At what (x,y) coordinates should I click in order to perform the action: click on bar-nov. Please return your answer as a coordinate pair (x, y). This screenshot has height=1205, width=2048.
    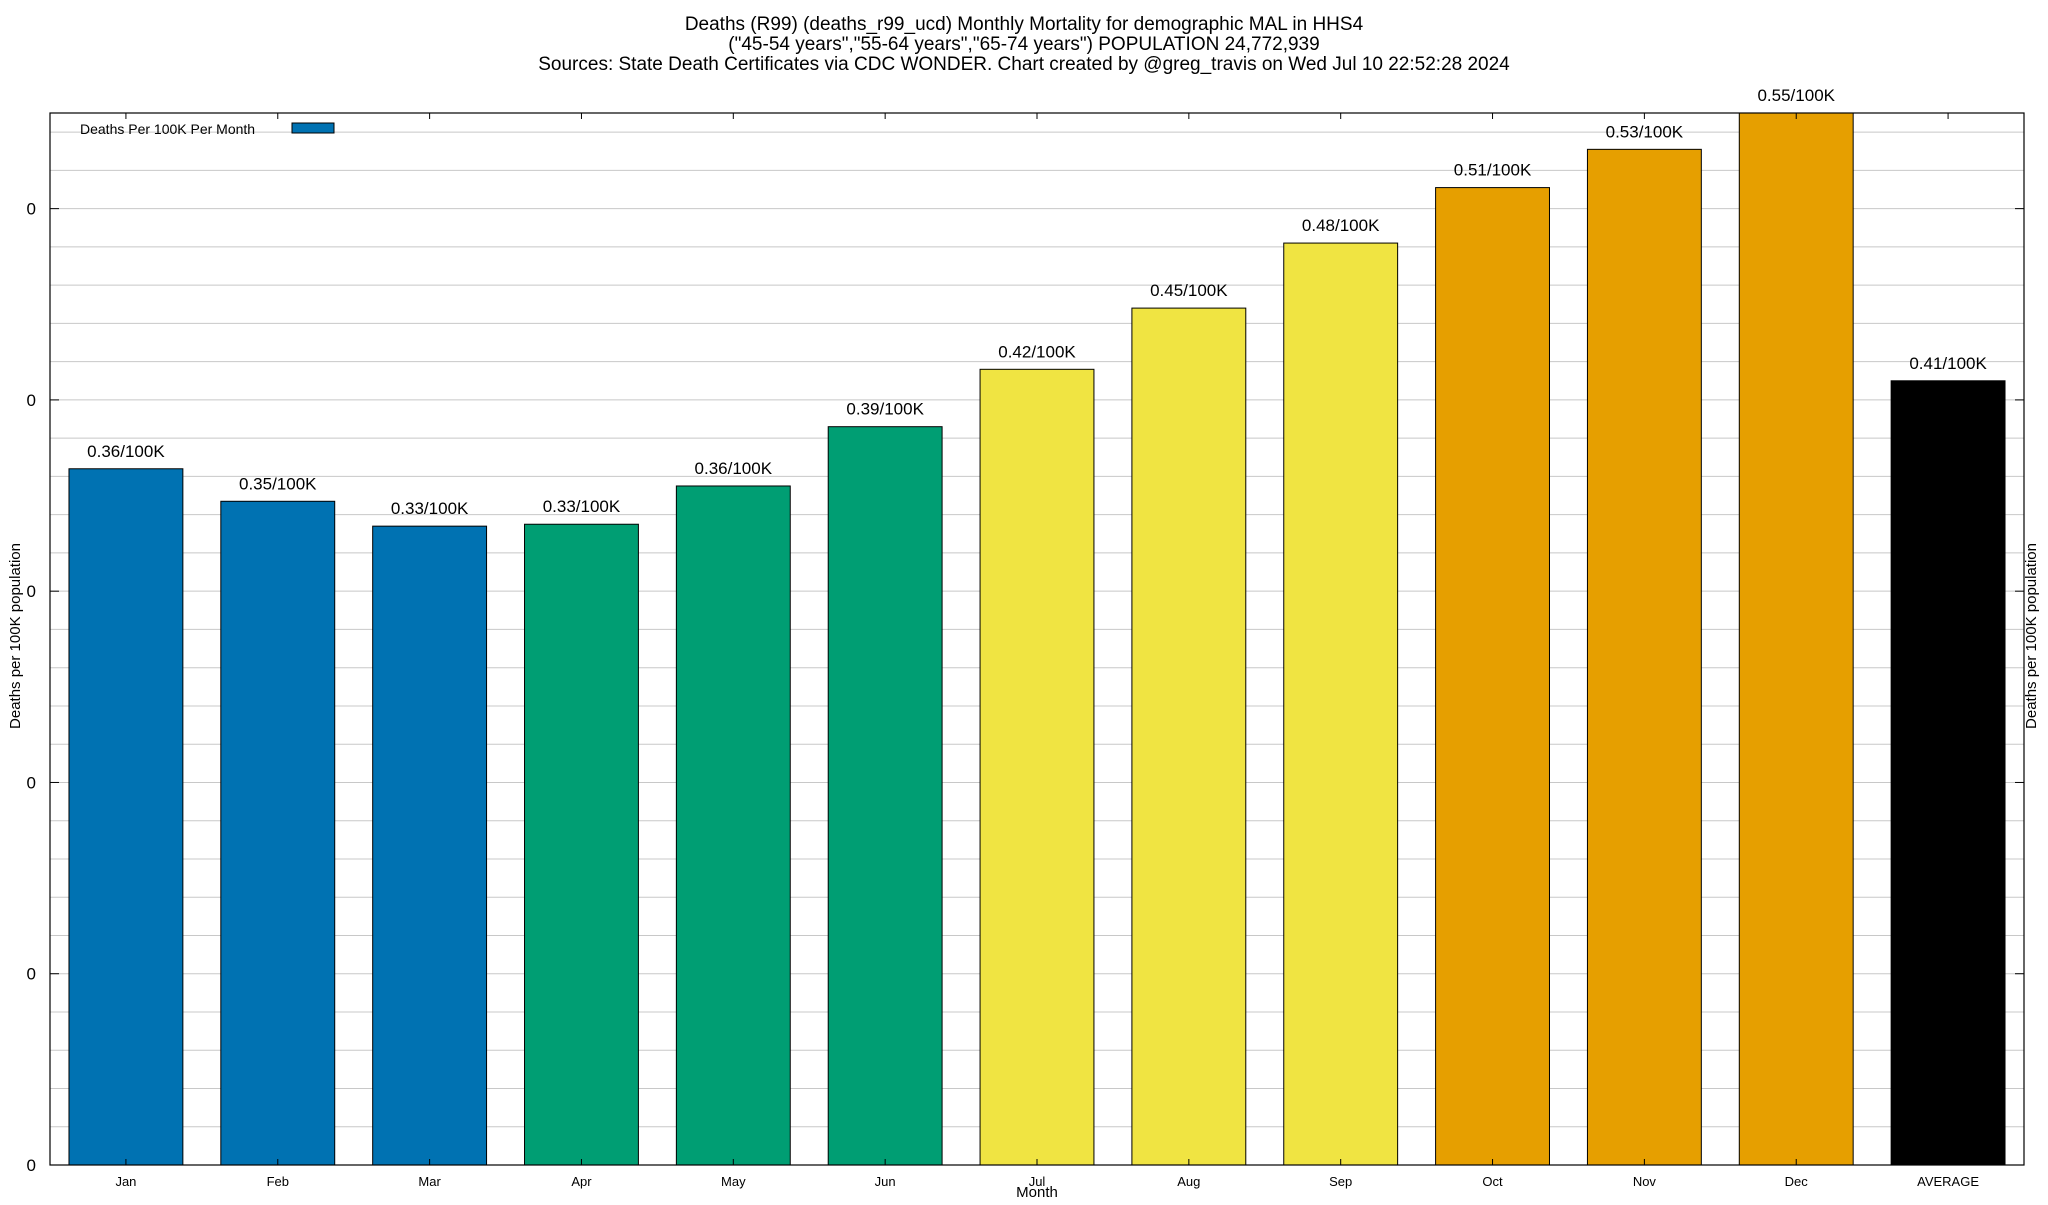
    Looking at the image, I should click on (1644, 657).